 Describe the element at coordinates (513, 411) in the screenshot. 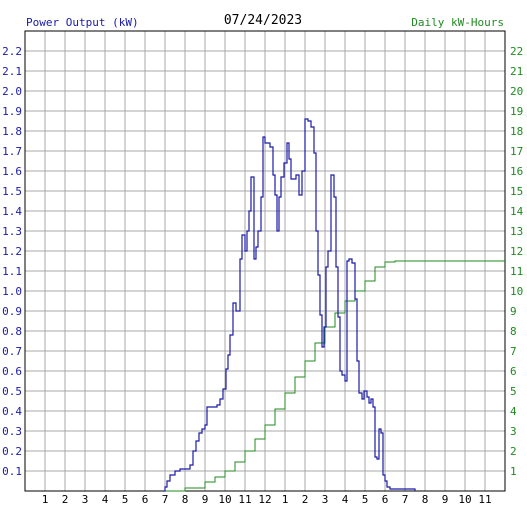

I see `y-right-tick-label: 4` at that location.